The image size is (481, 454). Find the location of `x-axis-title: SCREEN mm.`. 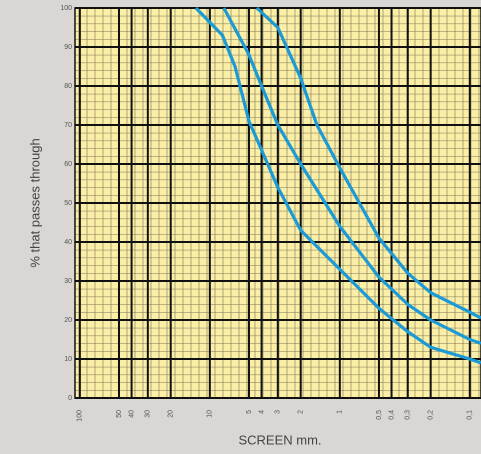

x-axis-title: SCREEN mm. is located at coordinates (279, 439).